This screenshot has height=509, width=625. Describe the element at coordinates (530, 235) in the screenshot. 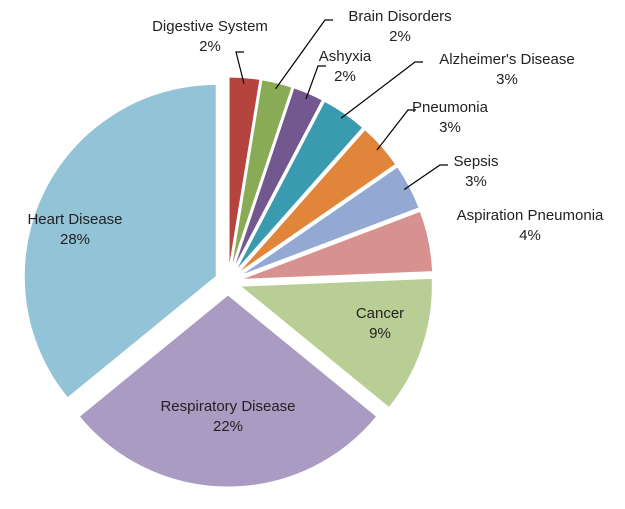

I see `slice-value-label: 4%` at that location.